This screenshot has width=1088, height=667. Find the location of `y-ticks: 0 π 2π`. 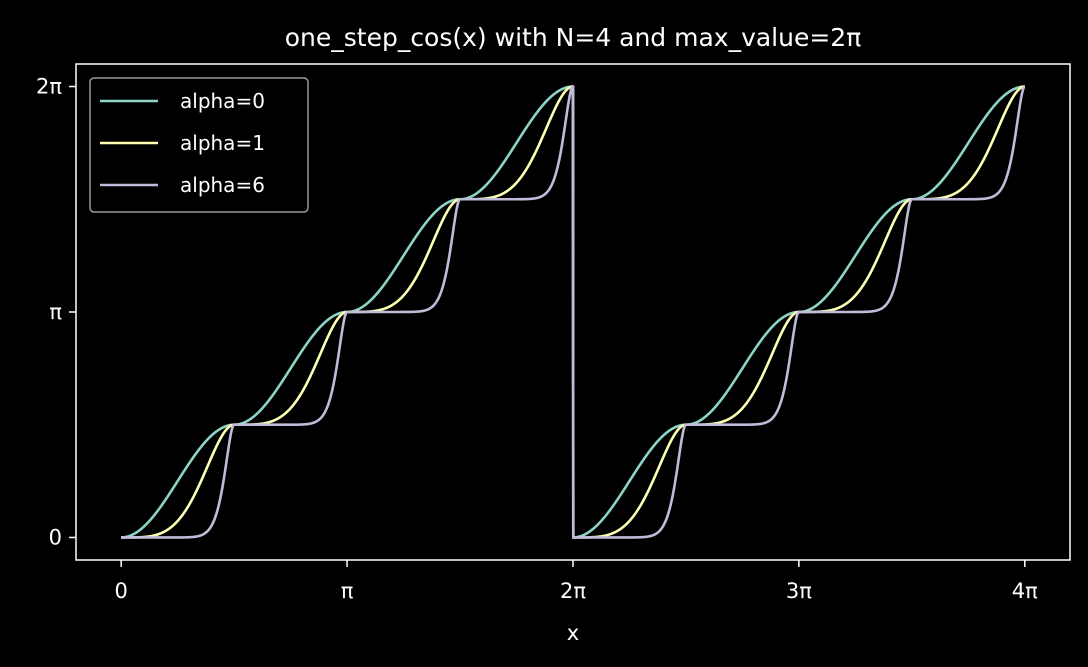

y-ticks: 0 π 2π is located at coordinates (56, 312).